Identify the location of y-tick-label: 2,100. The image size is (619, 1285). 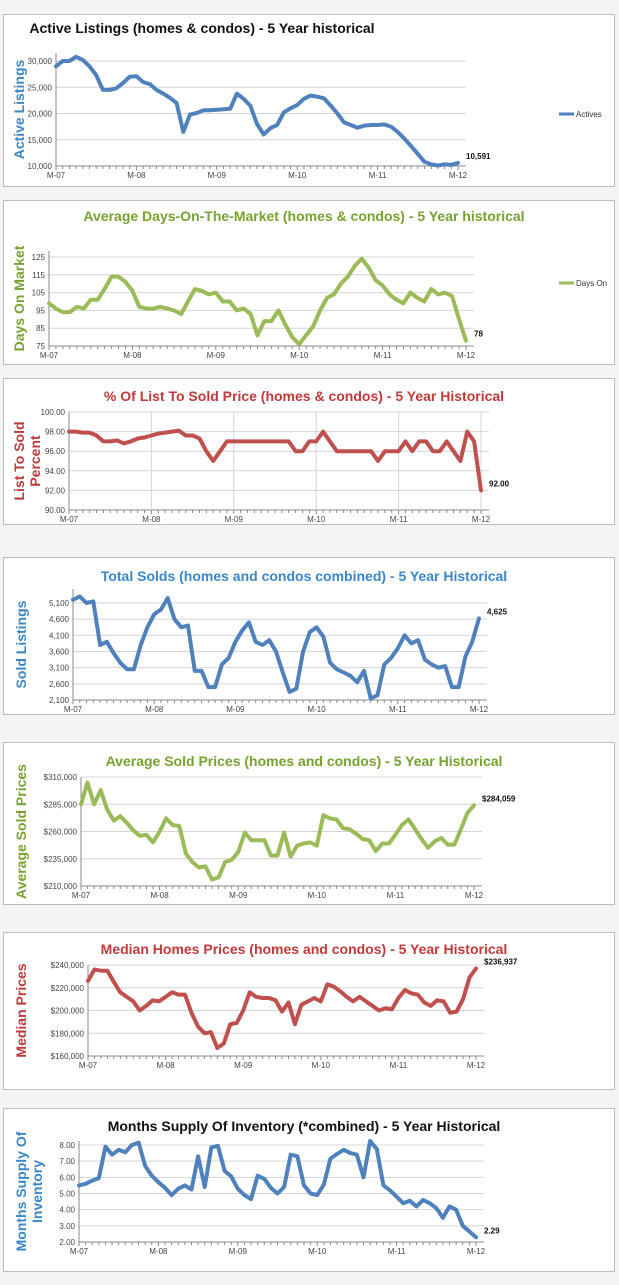
(59, 700).